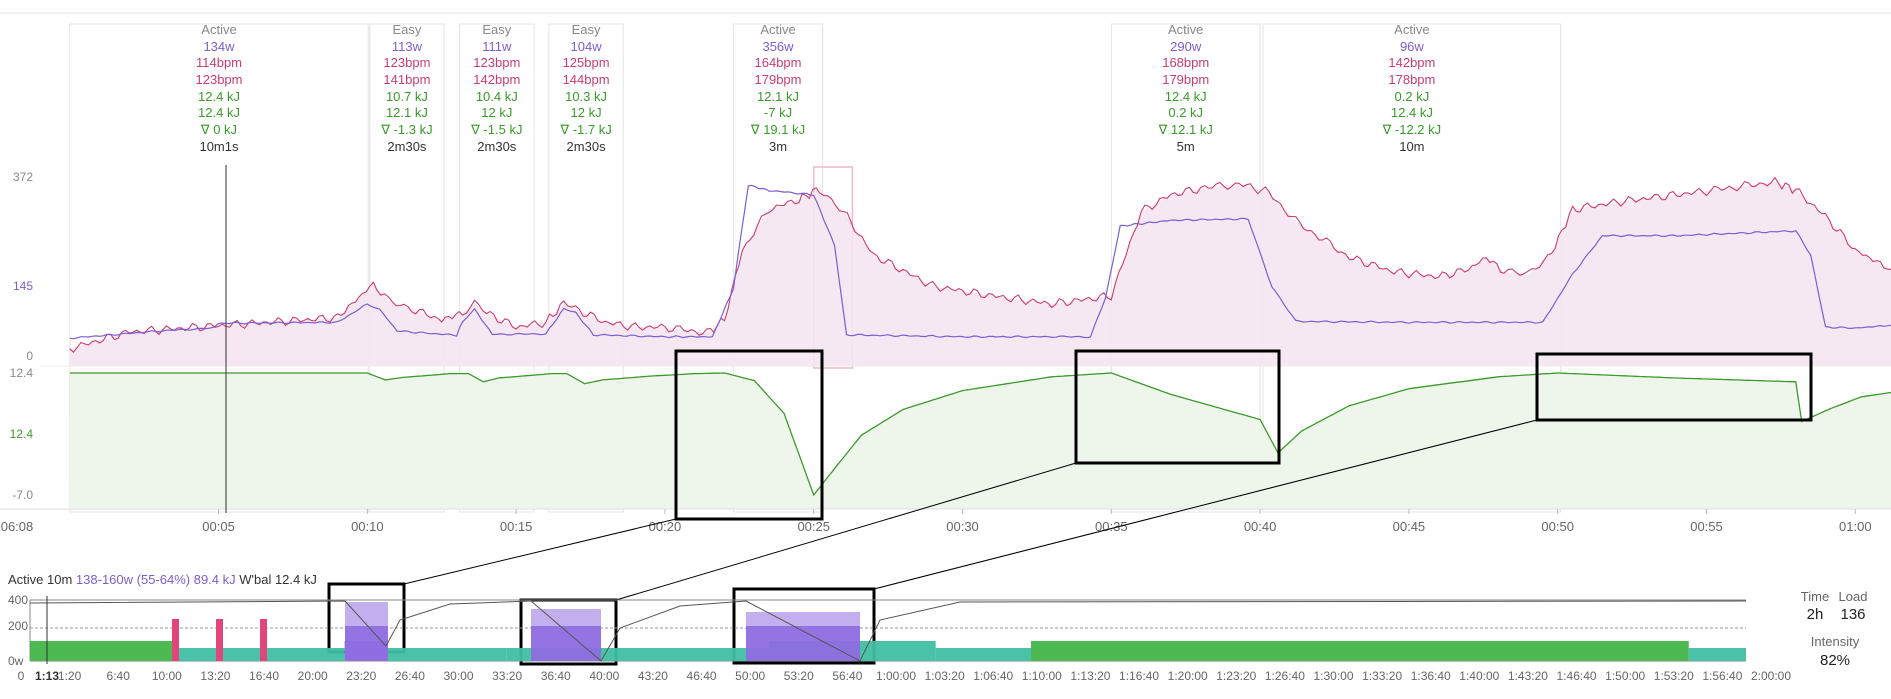 This screenshot has height=699, width=1891. Describe the element at coordinates (1557, 526) in the screenshot. I see `x-tick-label: 00:50` at that location.